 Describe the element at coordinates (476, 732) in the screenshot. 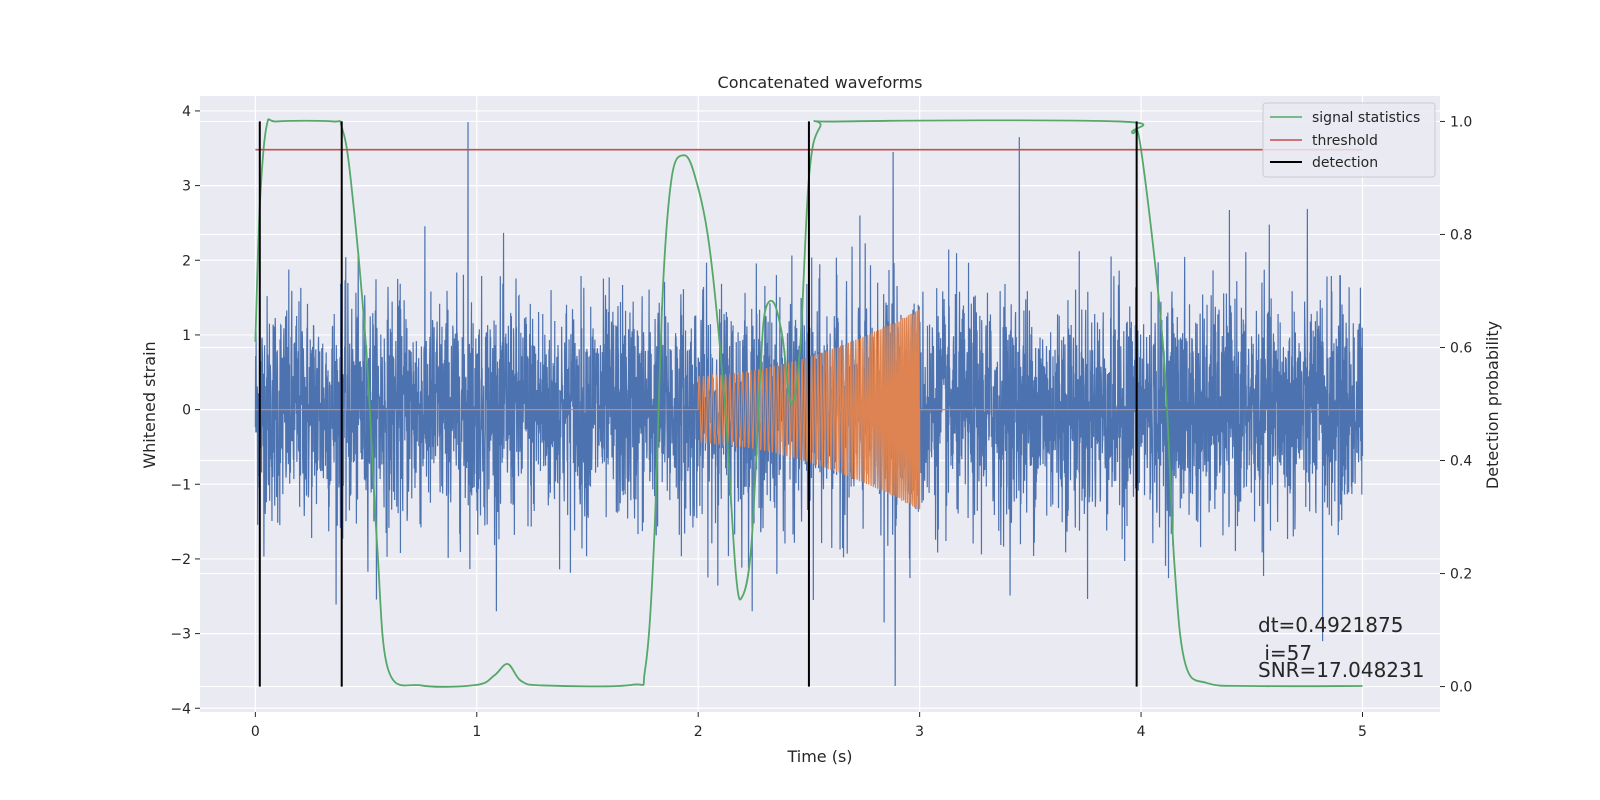

I see `x-tick-label: 1` at that location.